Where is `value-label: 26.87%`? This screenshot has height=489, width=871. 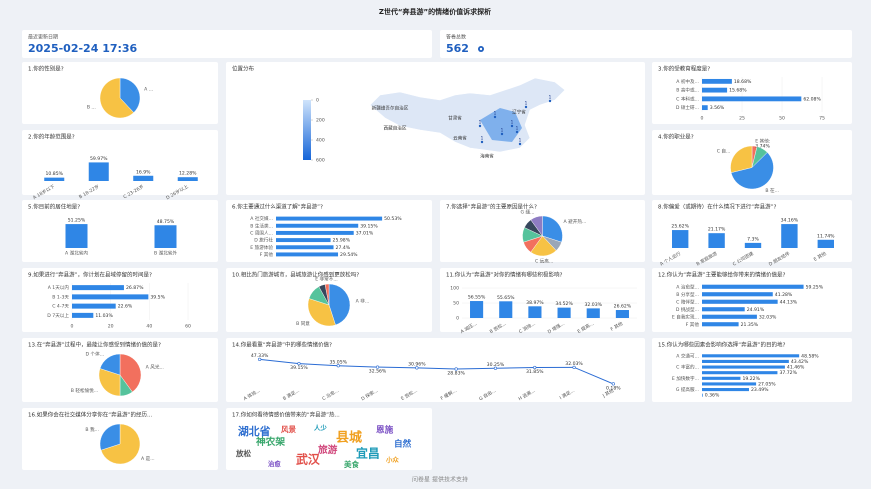 value-label: 26.87% is located at coordinates (135, 288).